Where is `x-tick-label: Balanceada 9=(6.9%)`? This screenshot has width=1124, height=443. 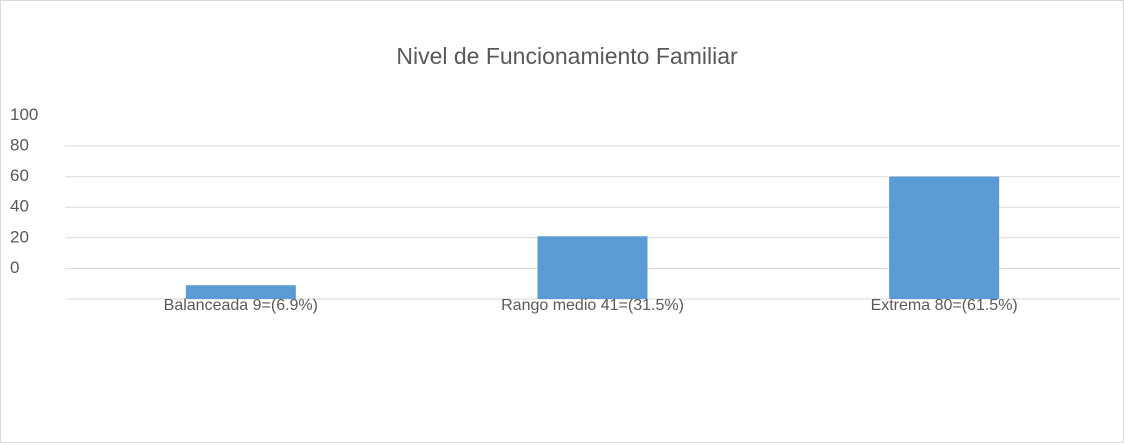 x-tick-label: Balanceada 9=(6.9%) is located at coordinates (241, 305).